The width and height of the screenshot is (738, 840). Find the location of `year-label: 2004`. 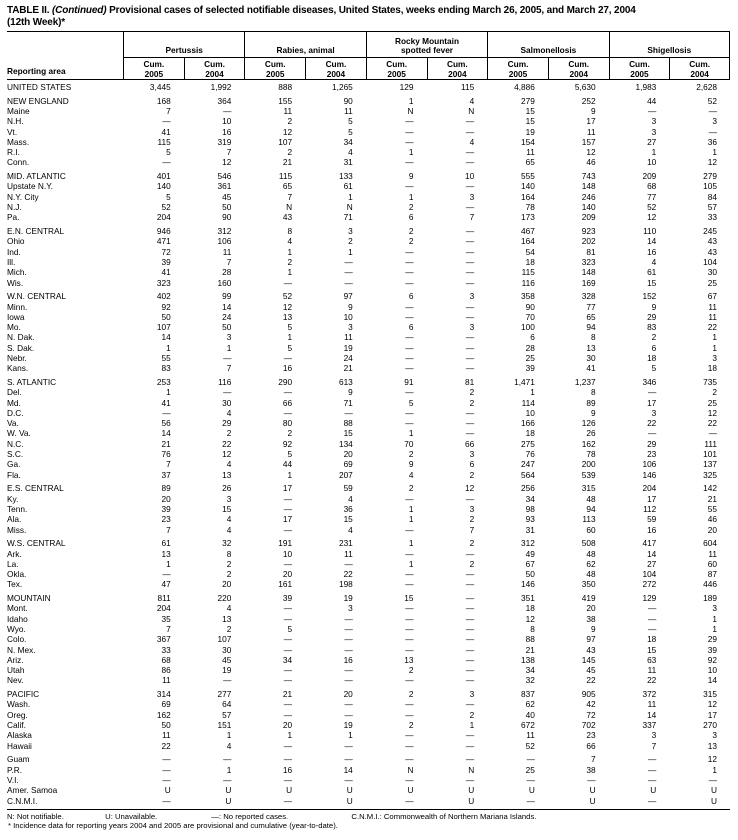

year-label: 2004 is located at coordinates (457, 73).